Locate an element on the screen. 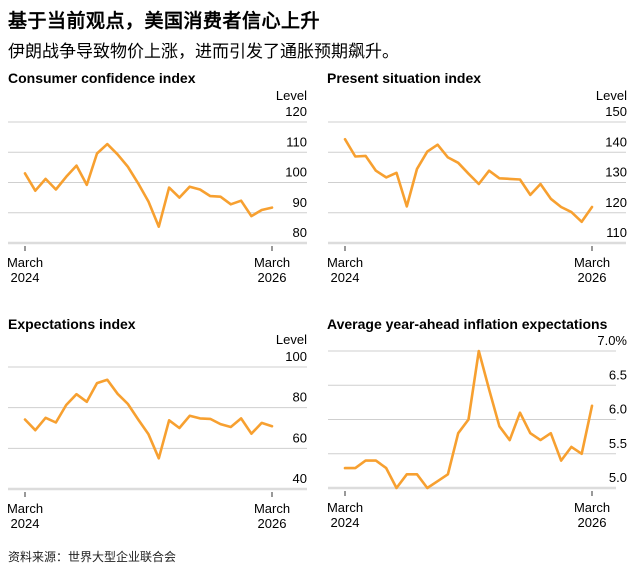 The width and height of the screenshot is (637, 570). y-tick-label: 5.0 is located at coordinates (618, 477).